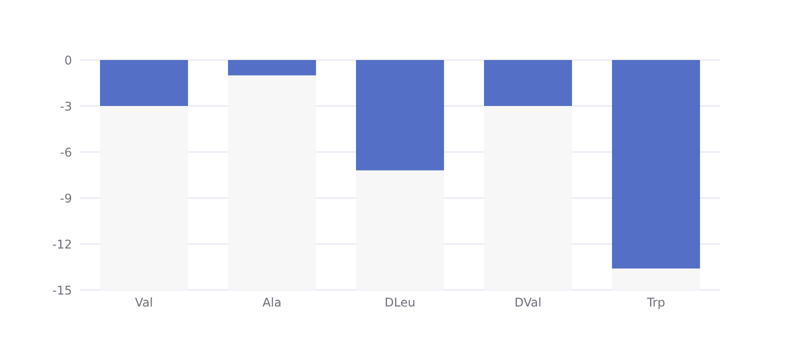 Image resolution: width=800 pixels, height=360 pixels. Describe the element at coordinates (144, 303) in the screenshot. I see `x-tick-label: Val` at that location.